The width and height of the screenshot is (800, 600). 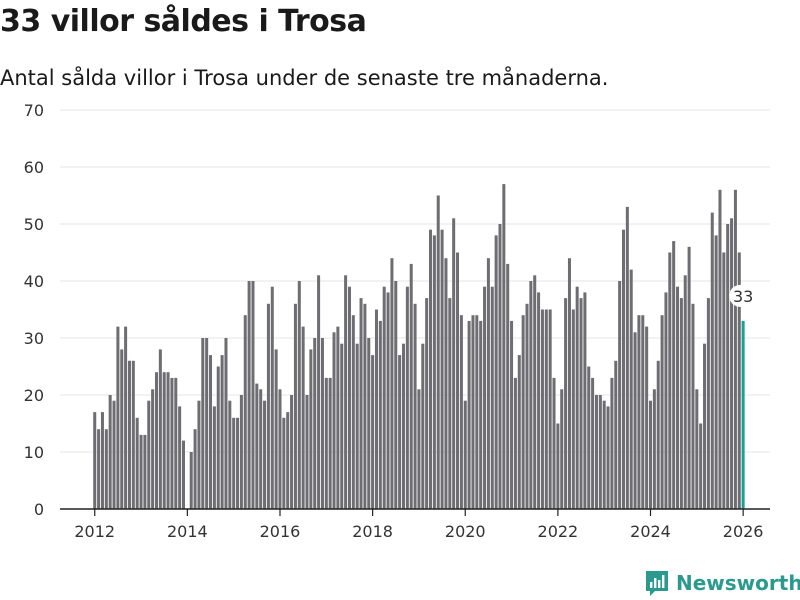 What do you see at coordinates (650, 531) in the screenshot?
I see `x-tick-label: 2024` at bounding box center [650, 531].